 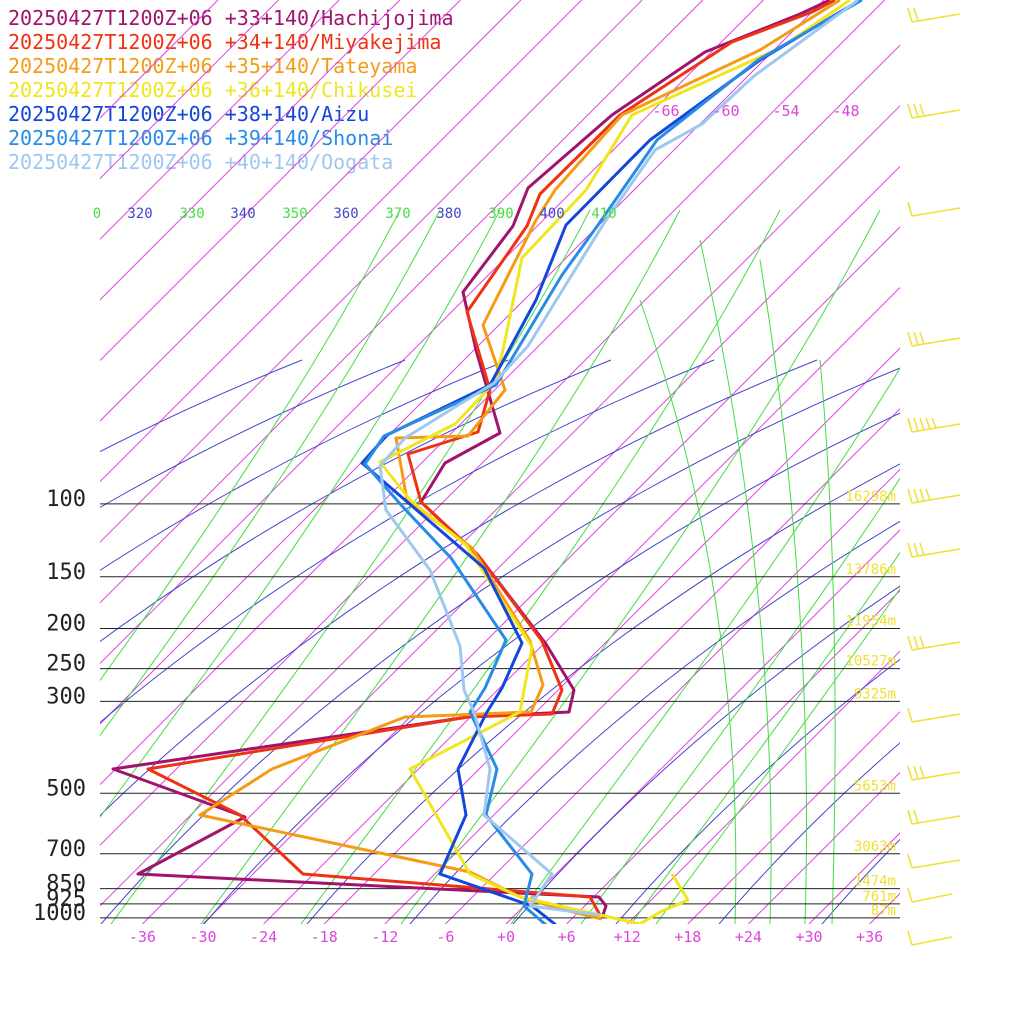 What do you see at coordinates (384, 937) in the screenshot?
I see `x-tick-label: -12` at bounding box center [384, 937].